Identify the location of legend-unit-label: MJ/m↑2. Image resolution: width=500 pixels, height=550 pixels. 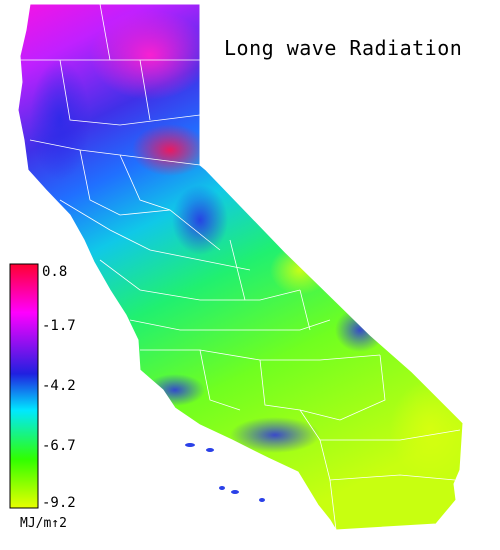
(43, 523).